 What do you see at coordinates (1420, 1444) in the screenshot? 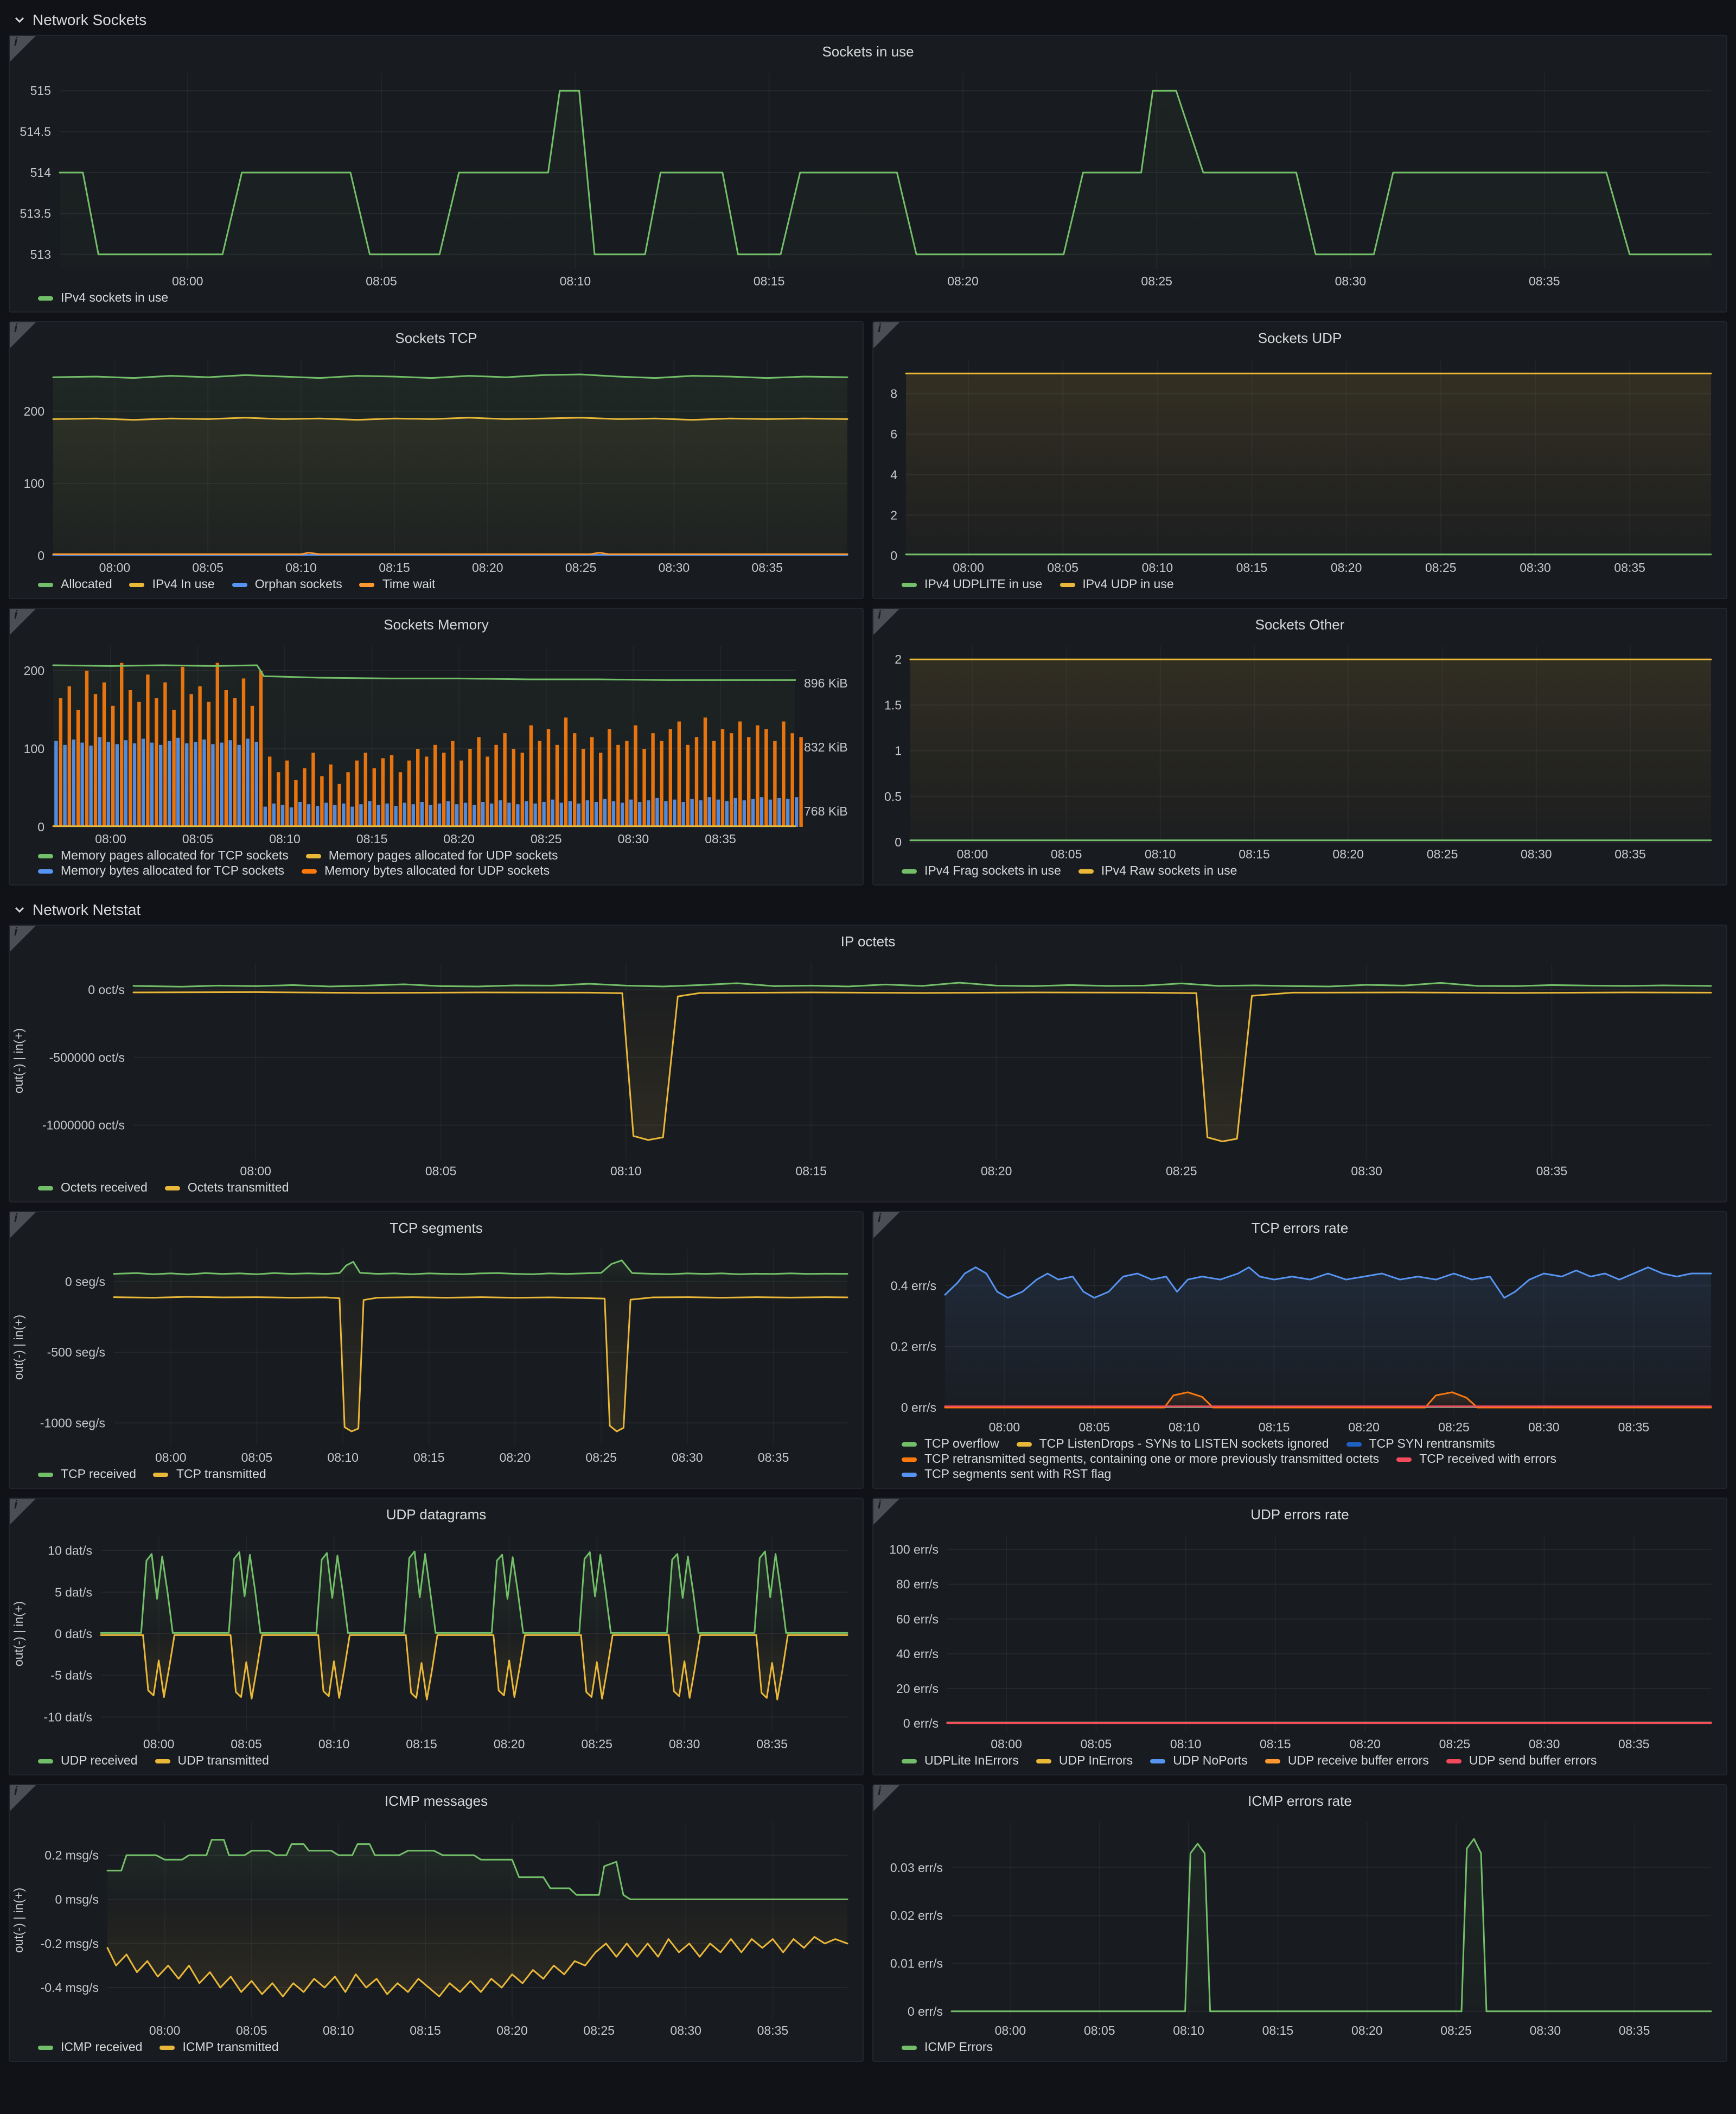
I see `legend-item: TCP SYN rentransmits` at bounding box center [1420, 1444].